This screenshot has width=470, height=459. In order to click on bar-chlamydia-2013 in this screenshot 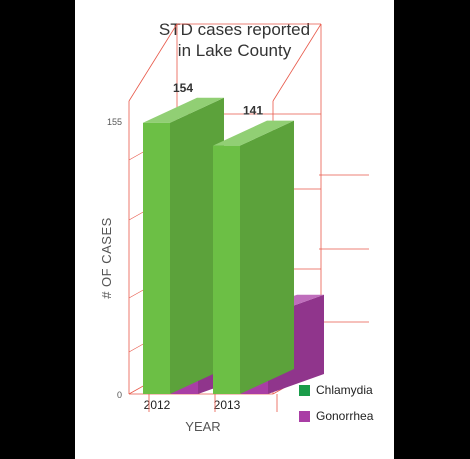, I will do `click(226, 269)`.